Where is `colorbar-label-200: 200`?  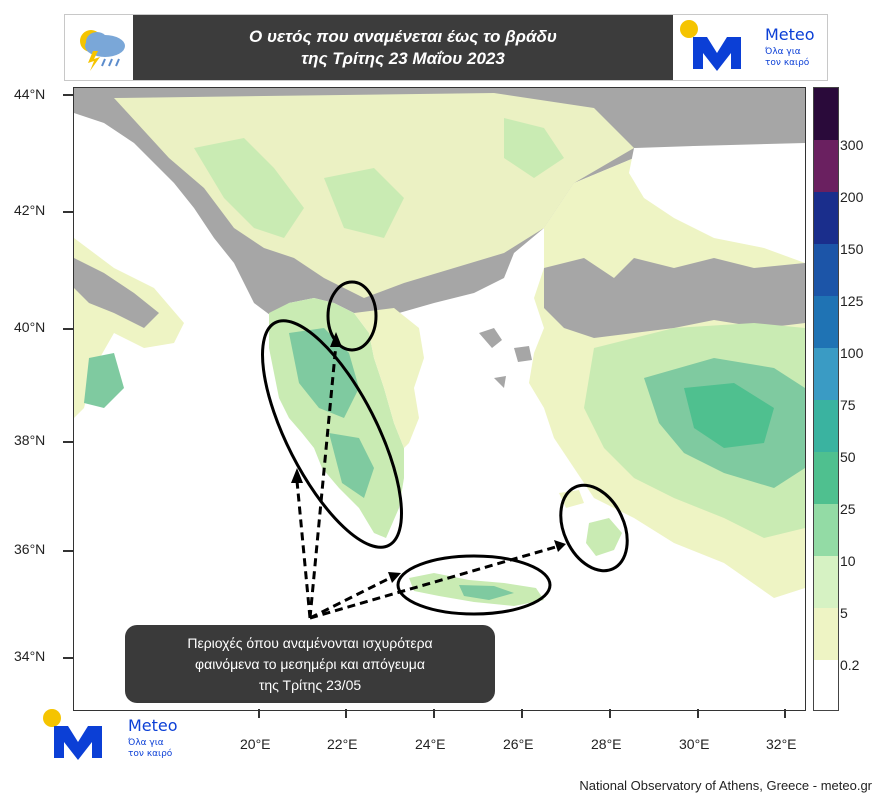
colorbar-label-200: 200 is located at coordinates (852, 197).